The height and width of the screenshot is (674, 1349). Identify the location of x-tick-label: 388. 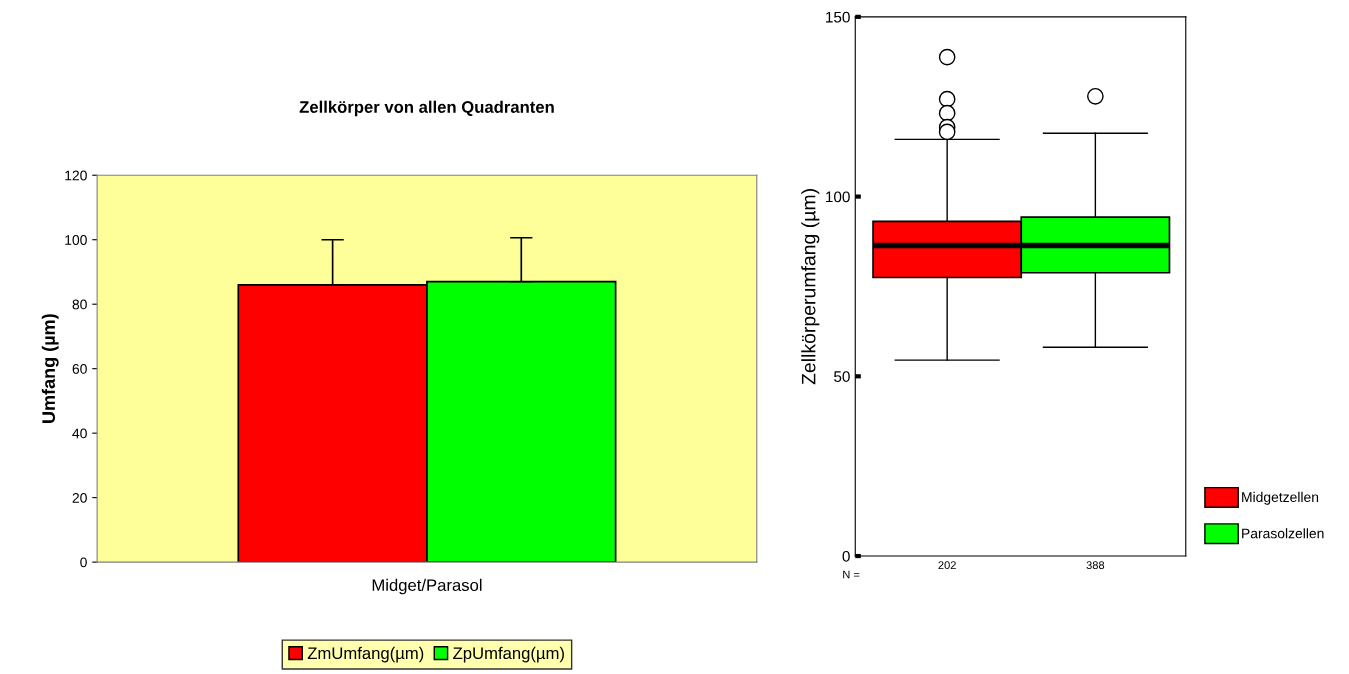
(1095, 565).